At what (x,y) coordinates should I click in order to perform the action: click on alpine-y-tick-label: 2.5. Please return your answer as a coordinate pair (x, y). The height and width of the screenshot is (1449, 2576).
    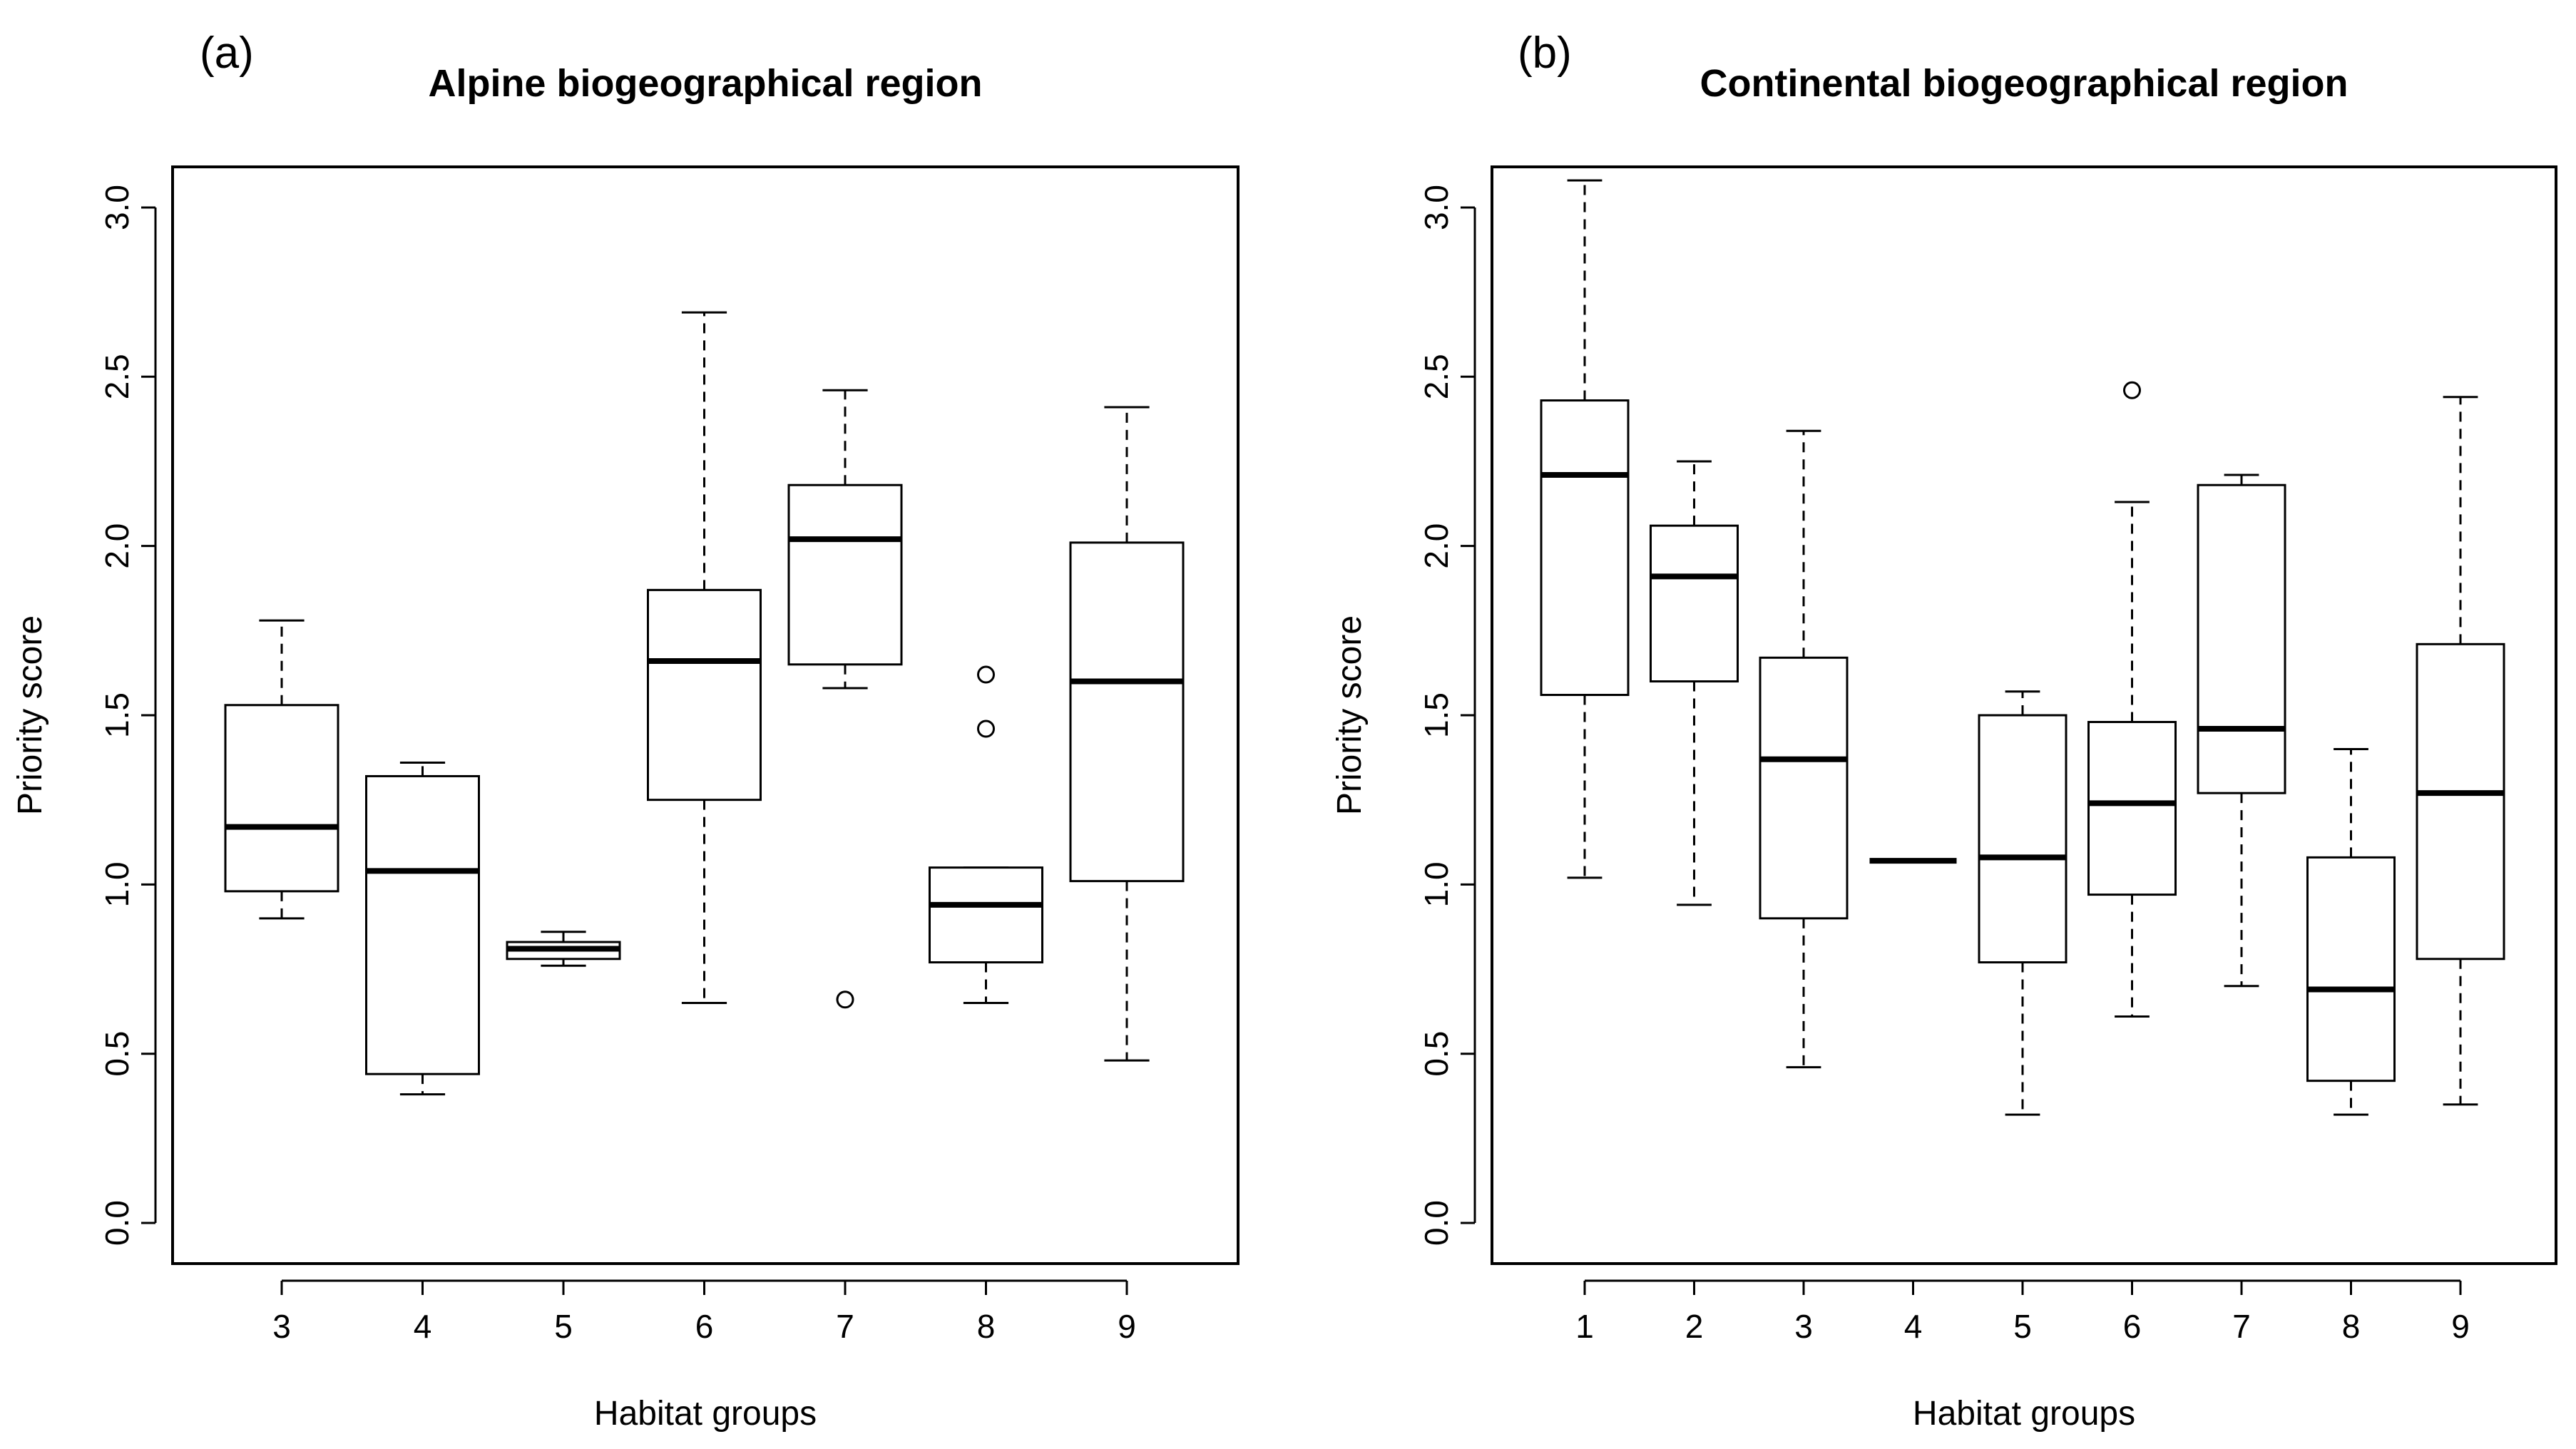
    Looking at the image, I should click on (117, 376).